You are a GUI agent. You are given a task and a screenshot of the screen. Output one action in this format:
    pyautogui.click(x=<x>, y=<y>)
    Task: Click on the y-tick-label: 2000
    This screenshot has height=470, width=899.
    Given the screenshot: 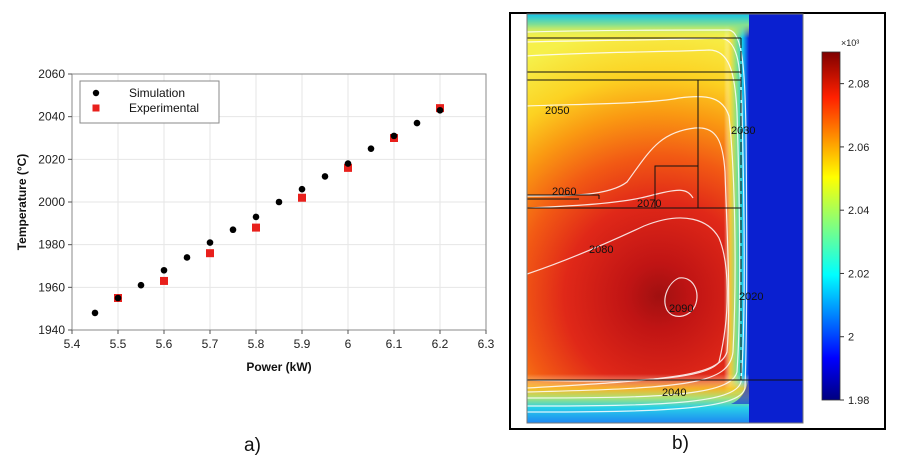 What is the action you would take?
    pyautogui.click(x=51, y=202)
    